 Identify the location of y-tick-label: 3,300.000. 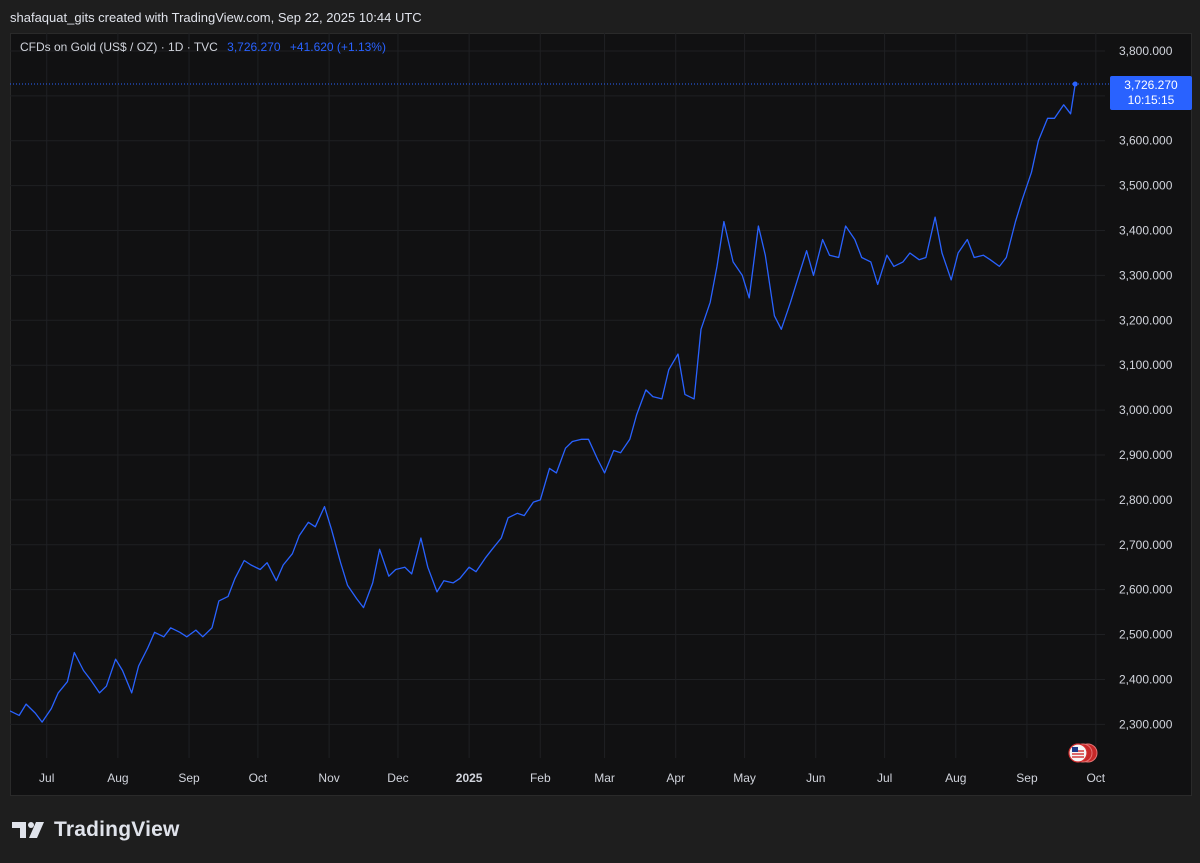
(1146, 275).